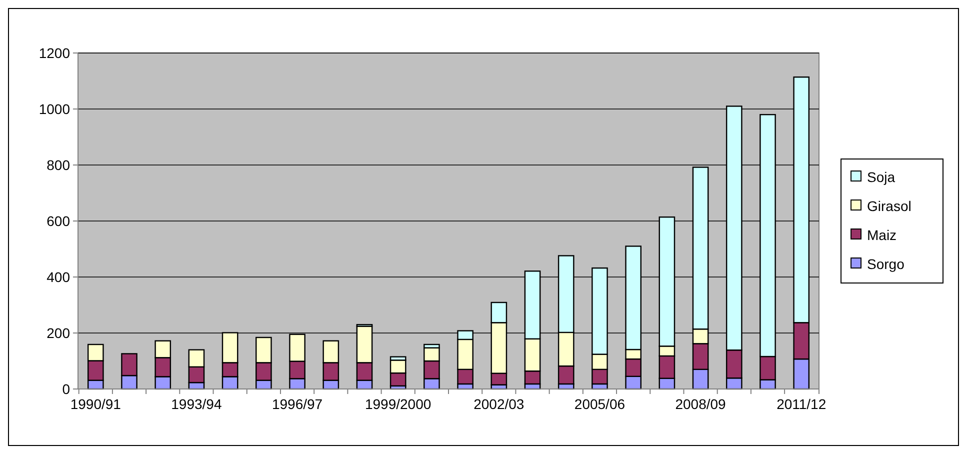 The height and width of the screenshot is (454, 967). What do you see at coordinates (886, 264) in the screenshot?
I see `legend-label: Sorgo` at bounding box center [886, 264].